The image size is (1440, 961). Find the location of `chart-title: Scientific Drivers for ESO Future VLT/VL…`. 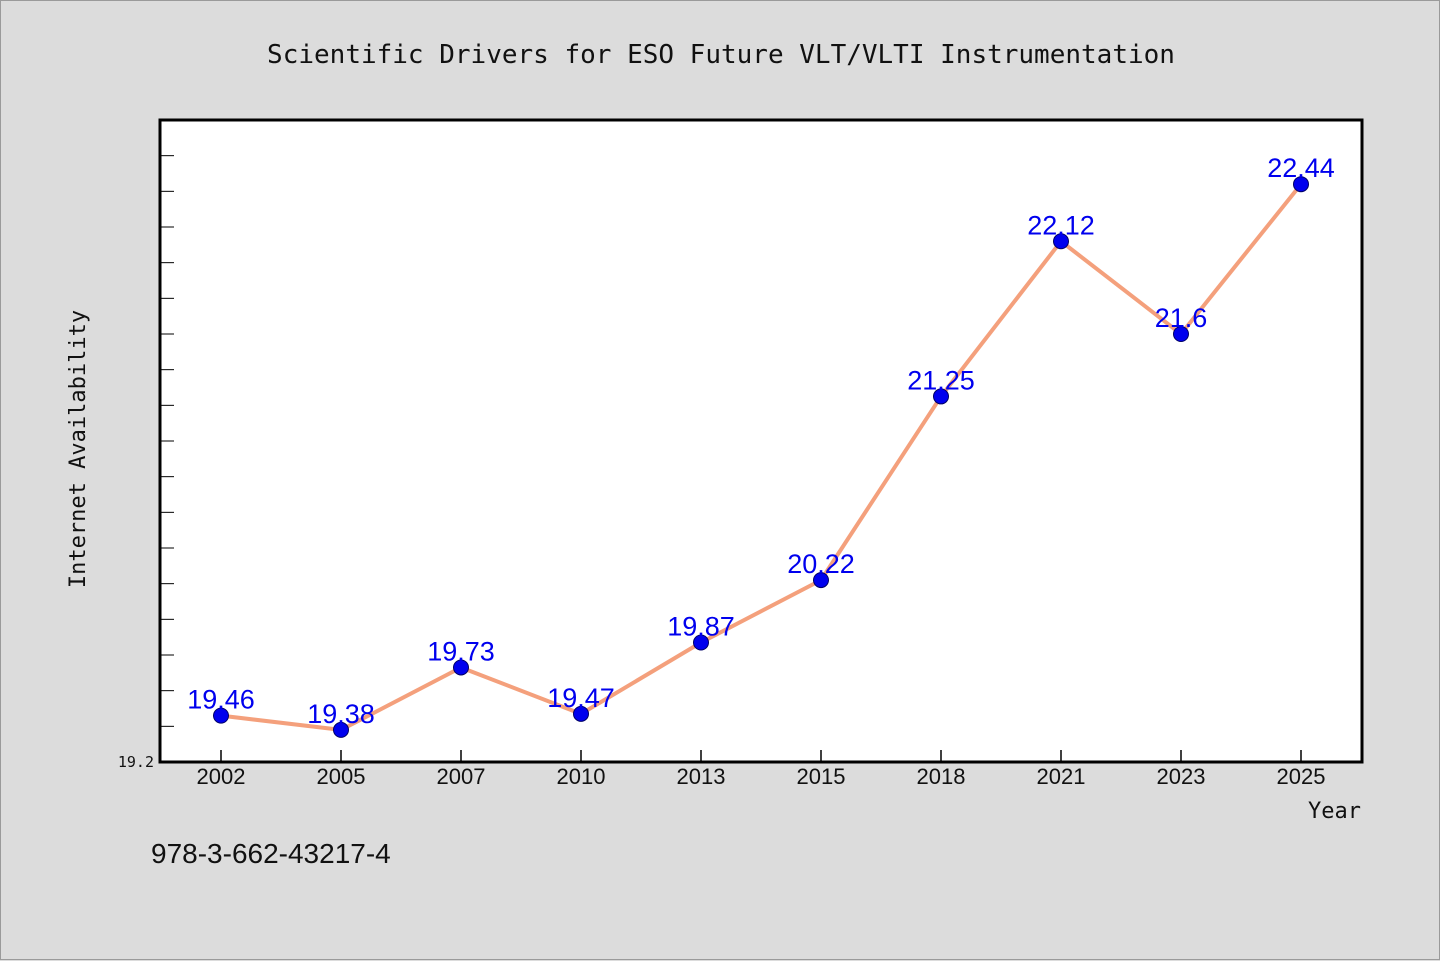

chart-title: Scientific Drivers for ESO Future VLT/VL… is located at coordinates (721, 55).